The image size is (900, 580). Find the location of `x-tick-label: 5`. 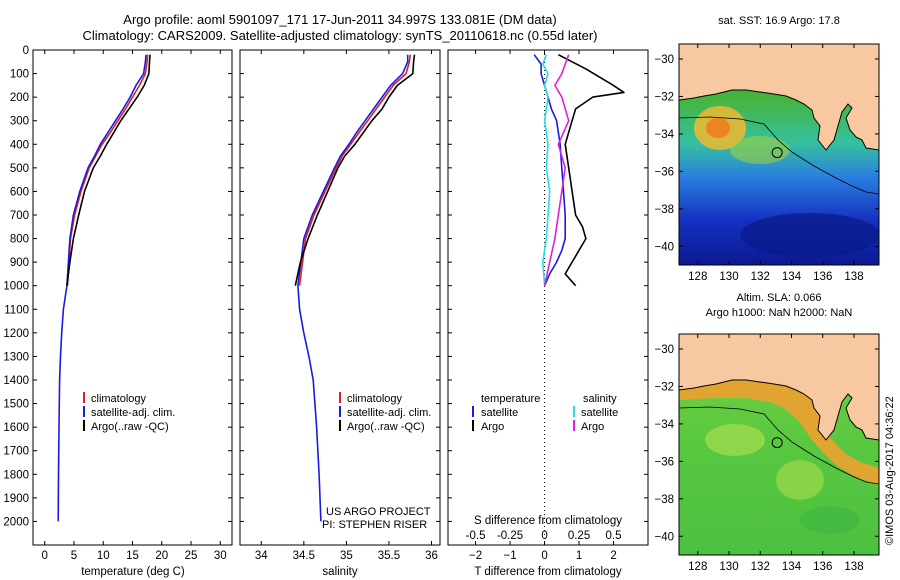

x-tick-label: 5 is located at coordinates (74, 556).